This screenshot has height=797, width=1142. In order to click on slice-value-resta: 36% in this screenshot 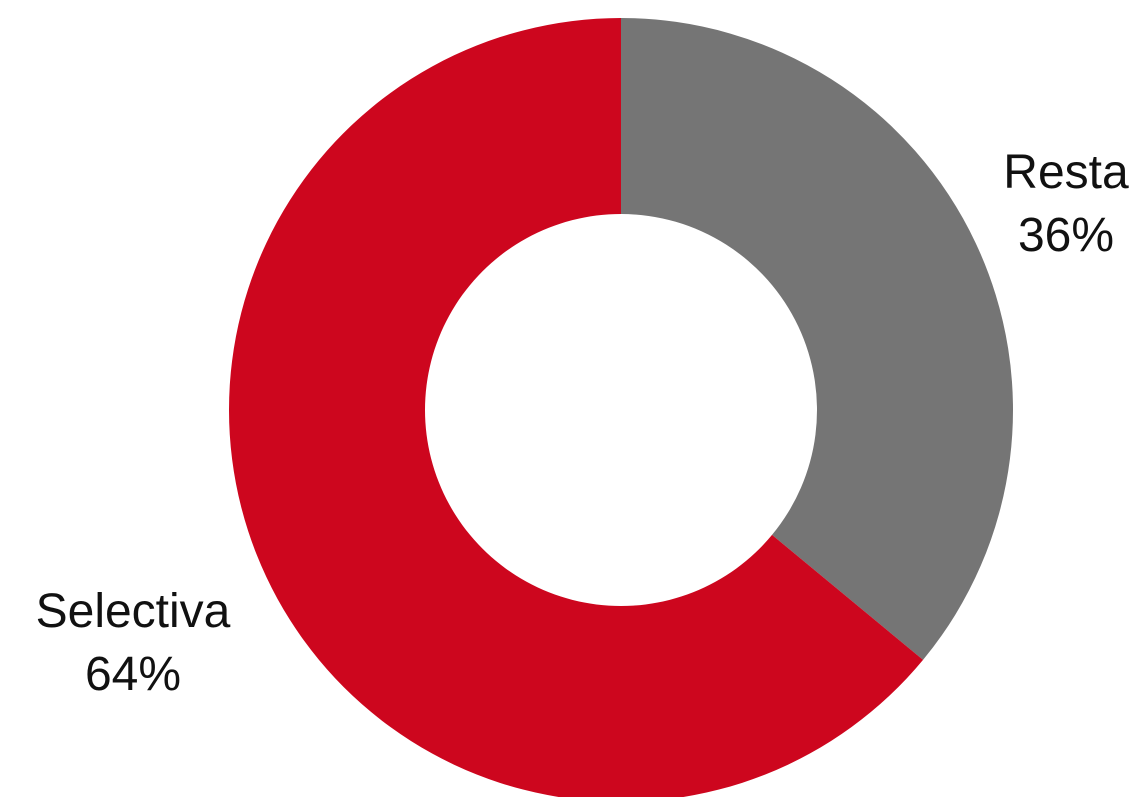, I will do `click(1066, 235)`.